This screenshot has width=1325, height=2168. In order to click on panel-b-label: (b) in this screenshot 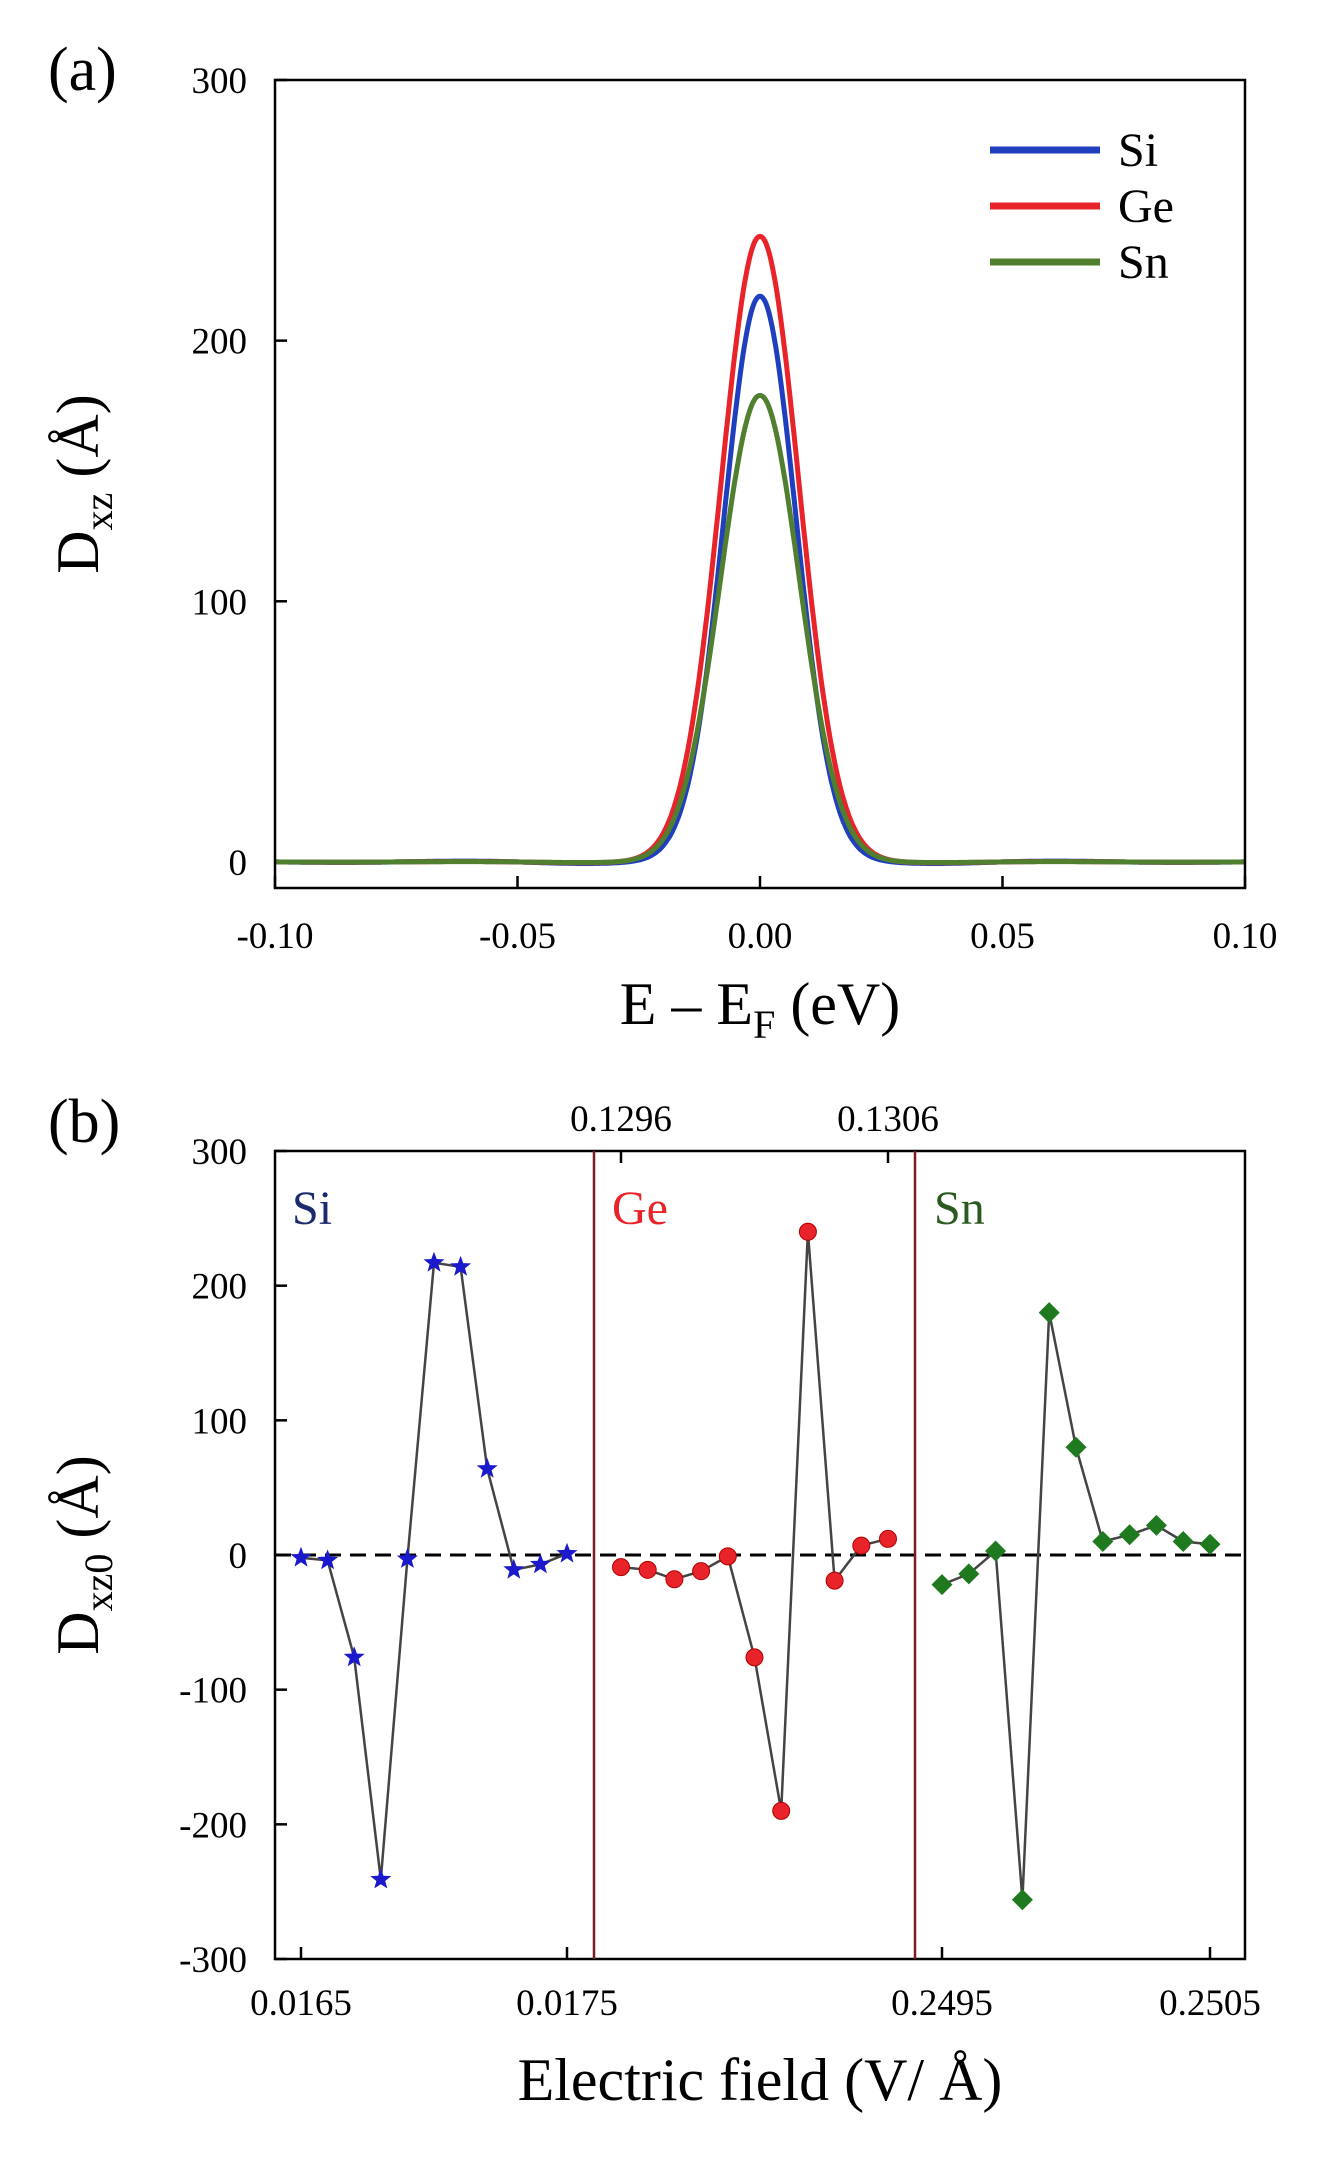, I will do `click(84, 1122)`.